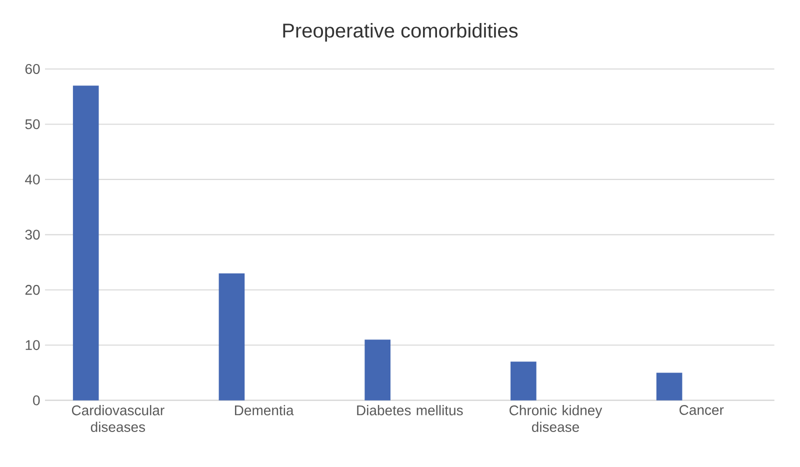 Image resolution: width=800 pixels, height=467 pixels. I want to click on x-tick-label: Dementia, so click(264, 410).